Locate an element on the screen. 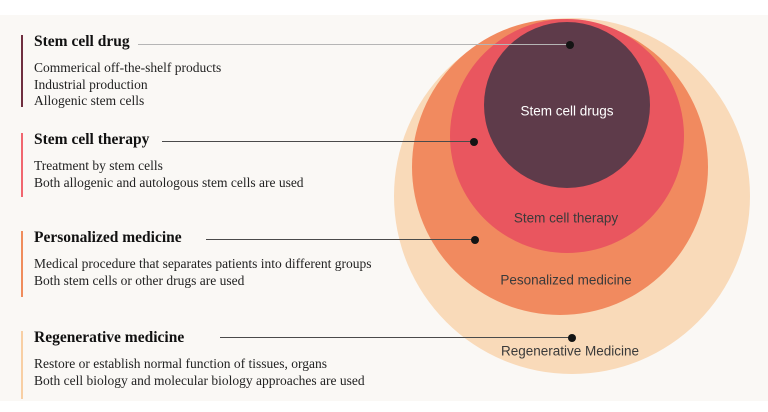 This screenshot has height=412, width=768. connector-stem-cell-drug is located at coordinates (356, 44).